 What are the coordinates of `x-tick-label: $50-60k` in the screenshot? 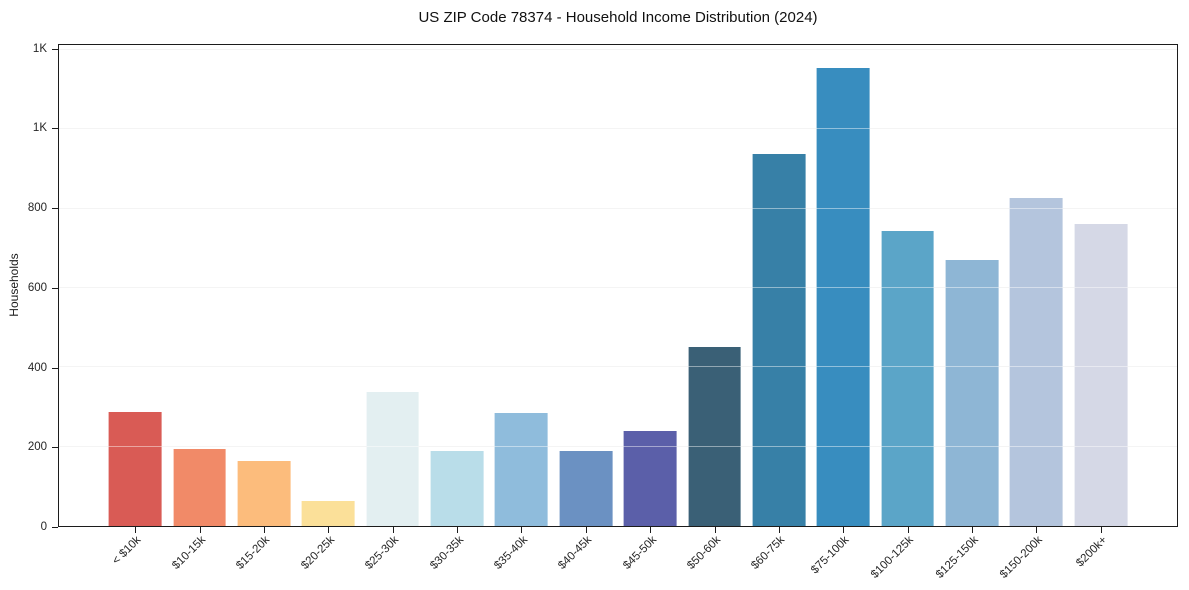 It's located at (704, 553).